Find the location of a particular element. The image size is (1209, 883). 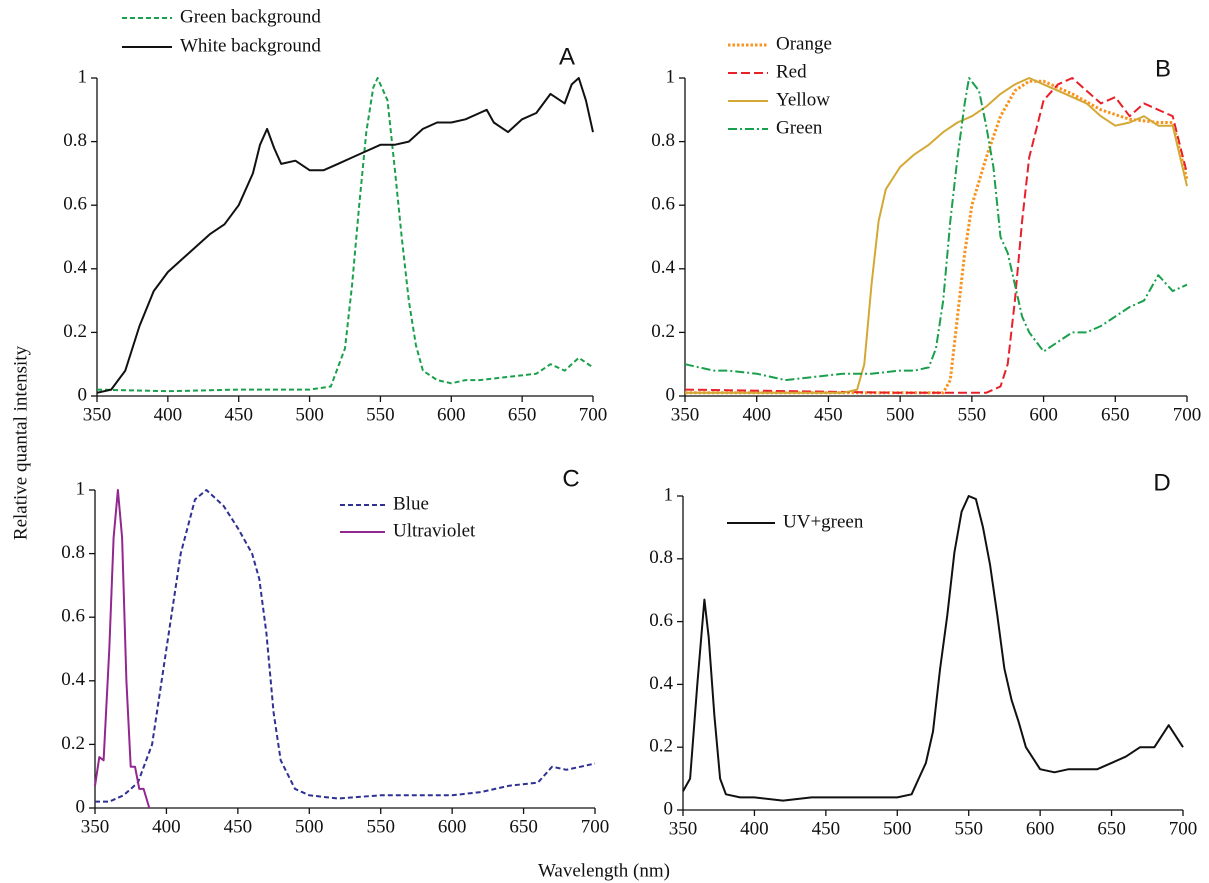

panel-letter: A is located at coordinates (567, 56).